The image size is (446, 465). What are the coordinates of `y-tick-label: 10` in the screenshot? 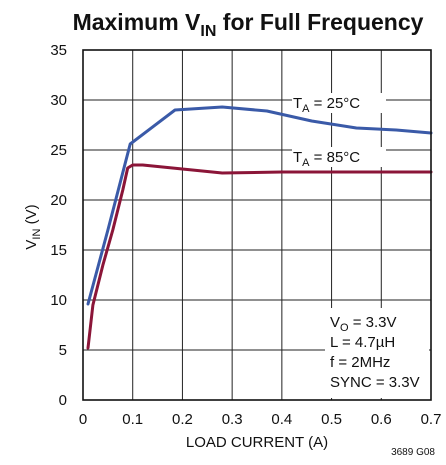 It's located at (58, 300).